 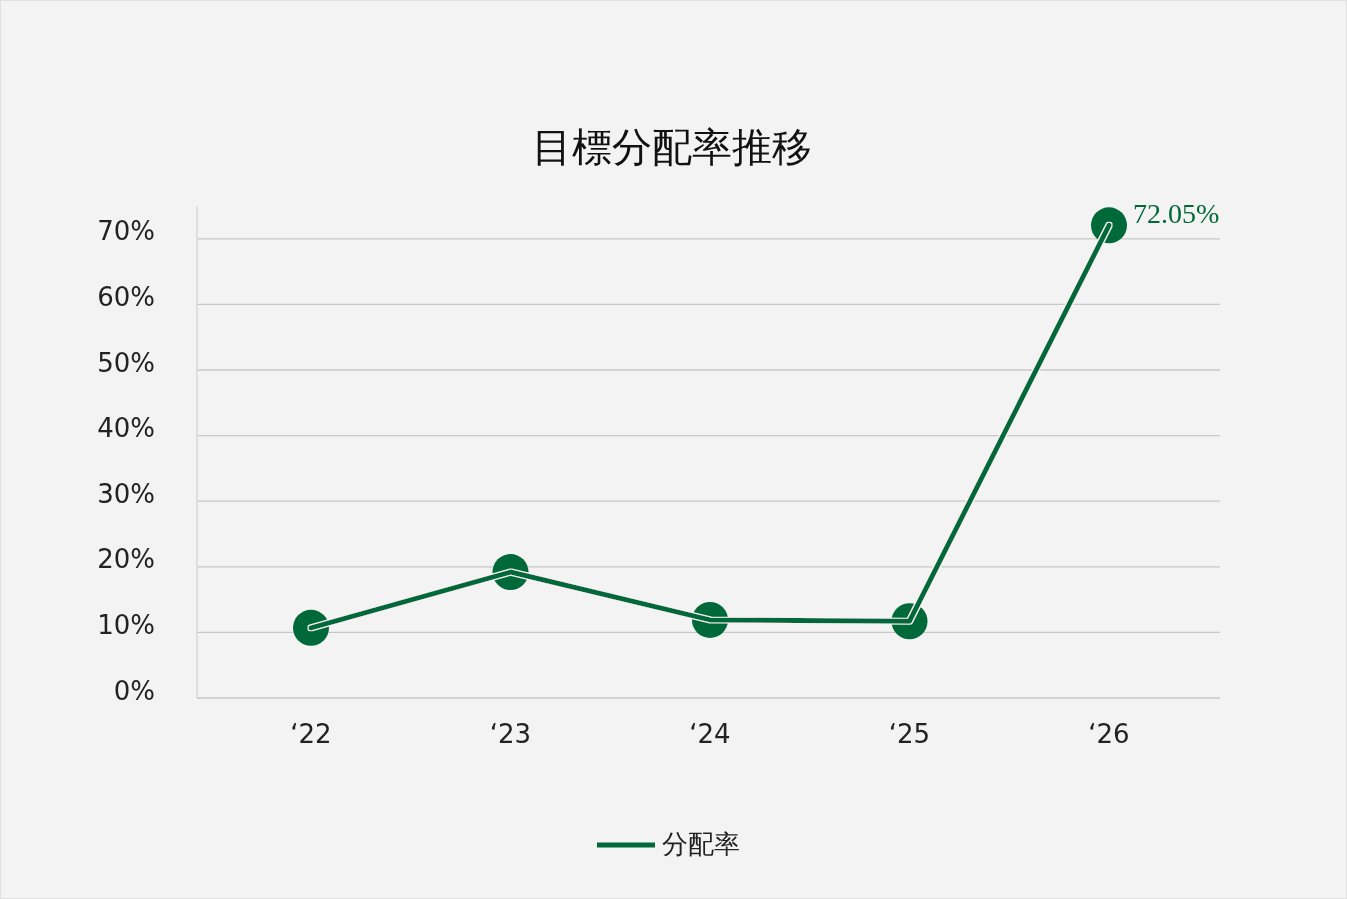 I want to click on y-tick-label: 10%, so click(x=126, y=624).